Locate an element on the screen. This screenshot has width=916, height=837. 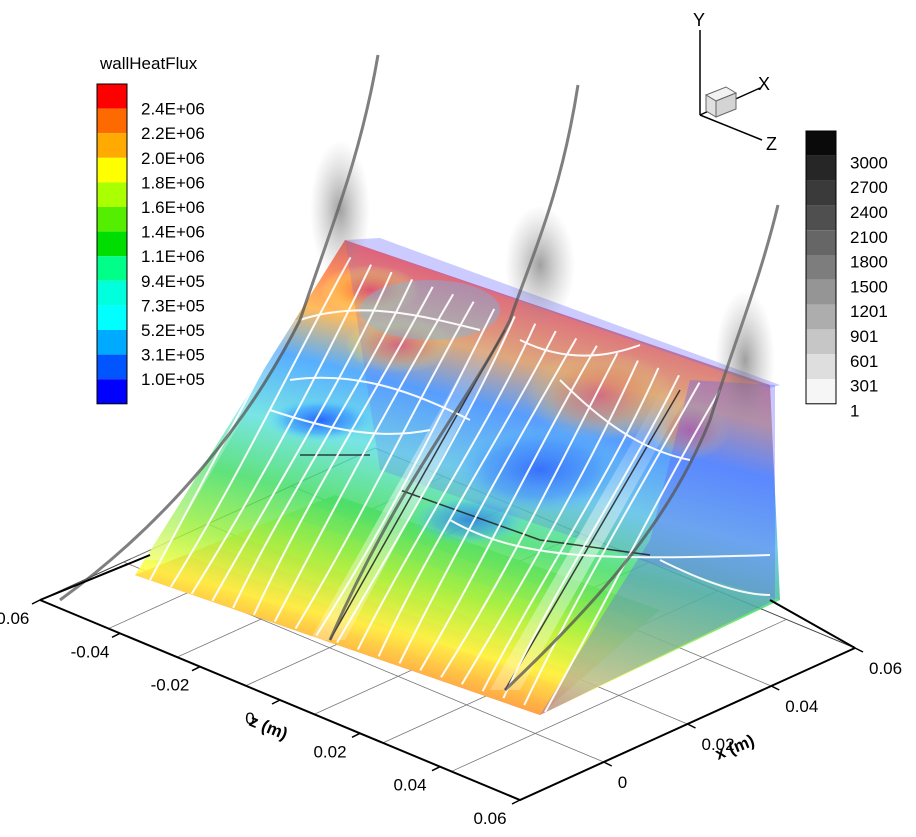
color-legend-label: 1.8E+06 is located at coordinates (173, 182).